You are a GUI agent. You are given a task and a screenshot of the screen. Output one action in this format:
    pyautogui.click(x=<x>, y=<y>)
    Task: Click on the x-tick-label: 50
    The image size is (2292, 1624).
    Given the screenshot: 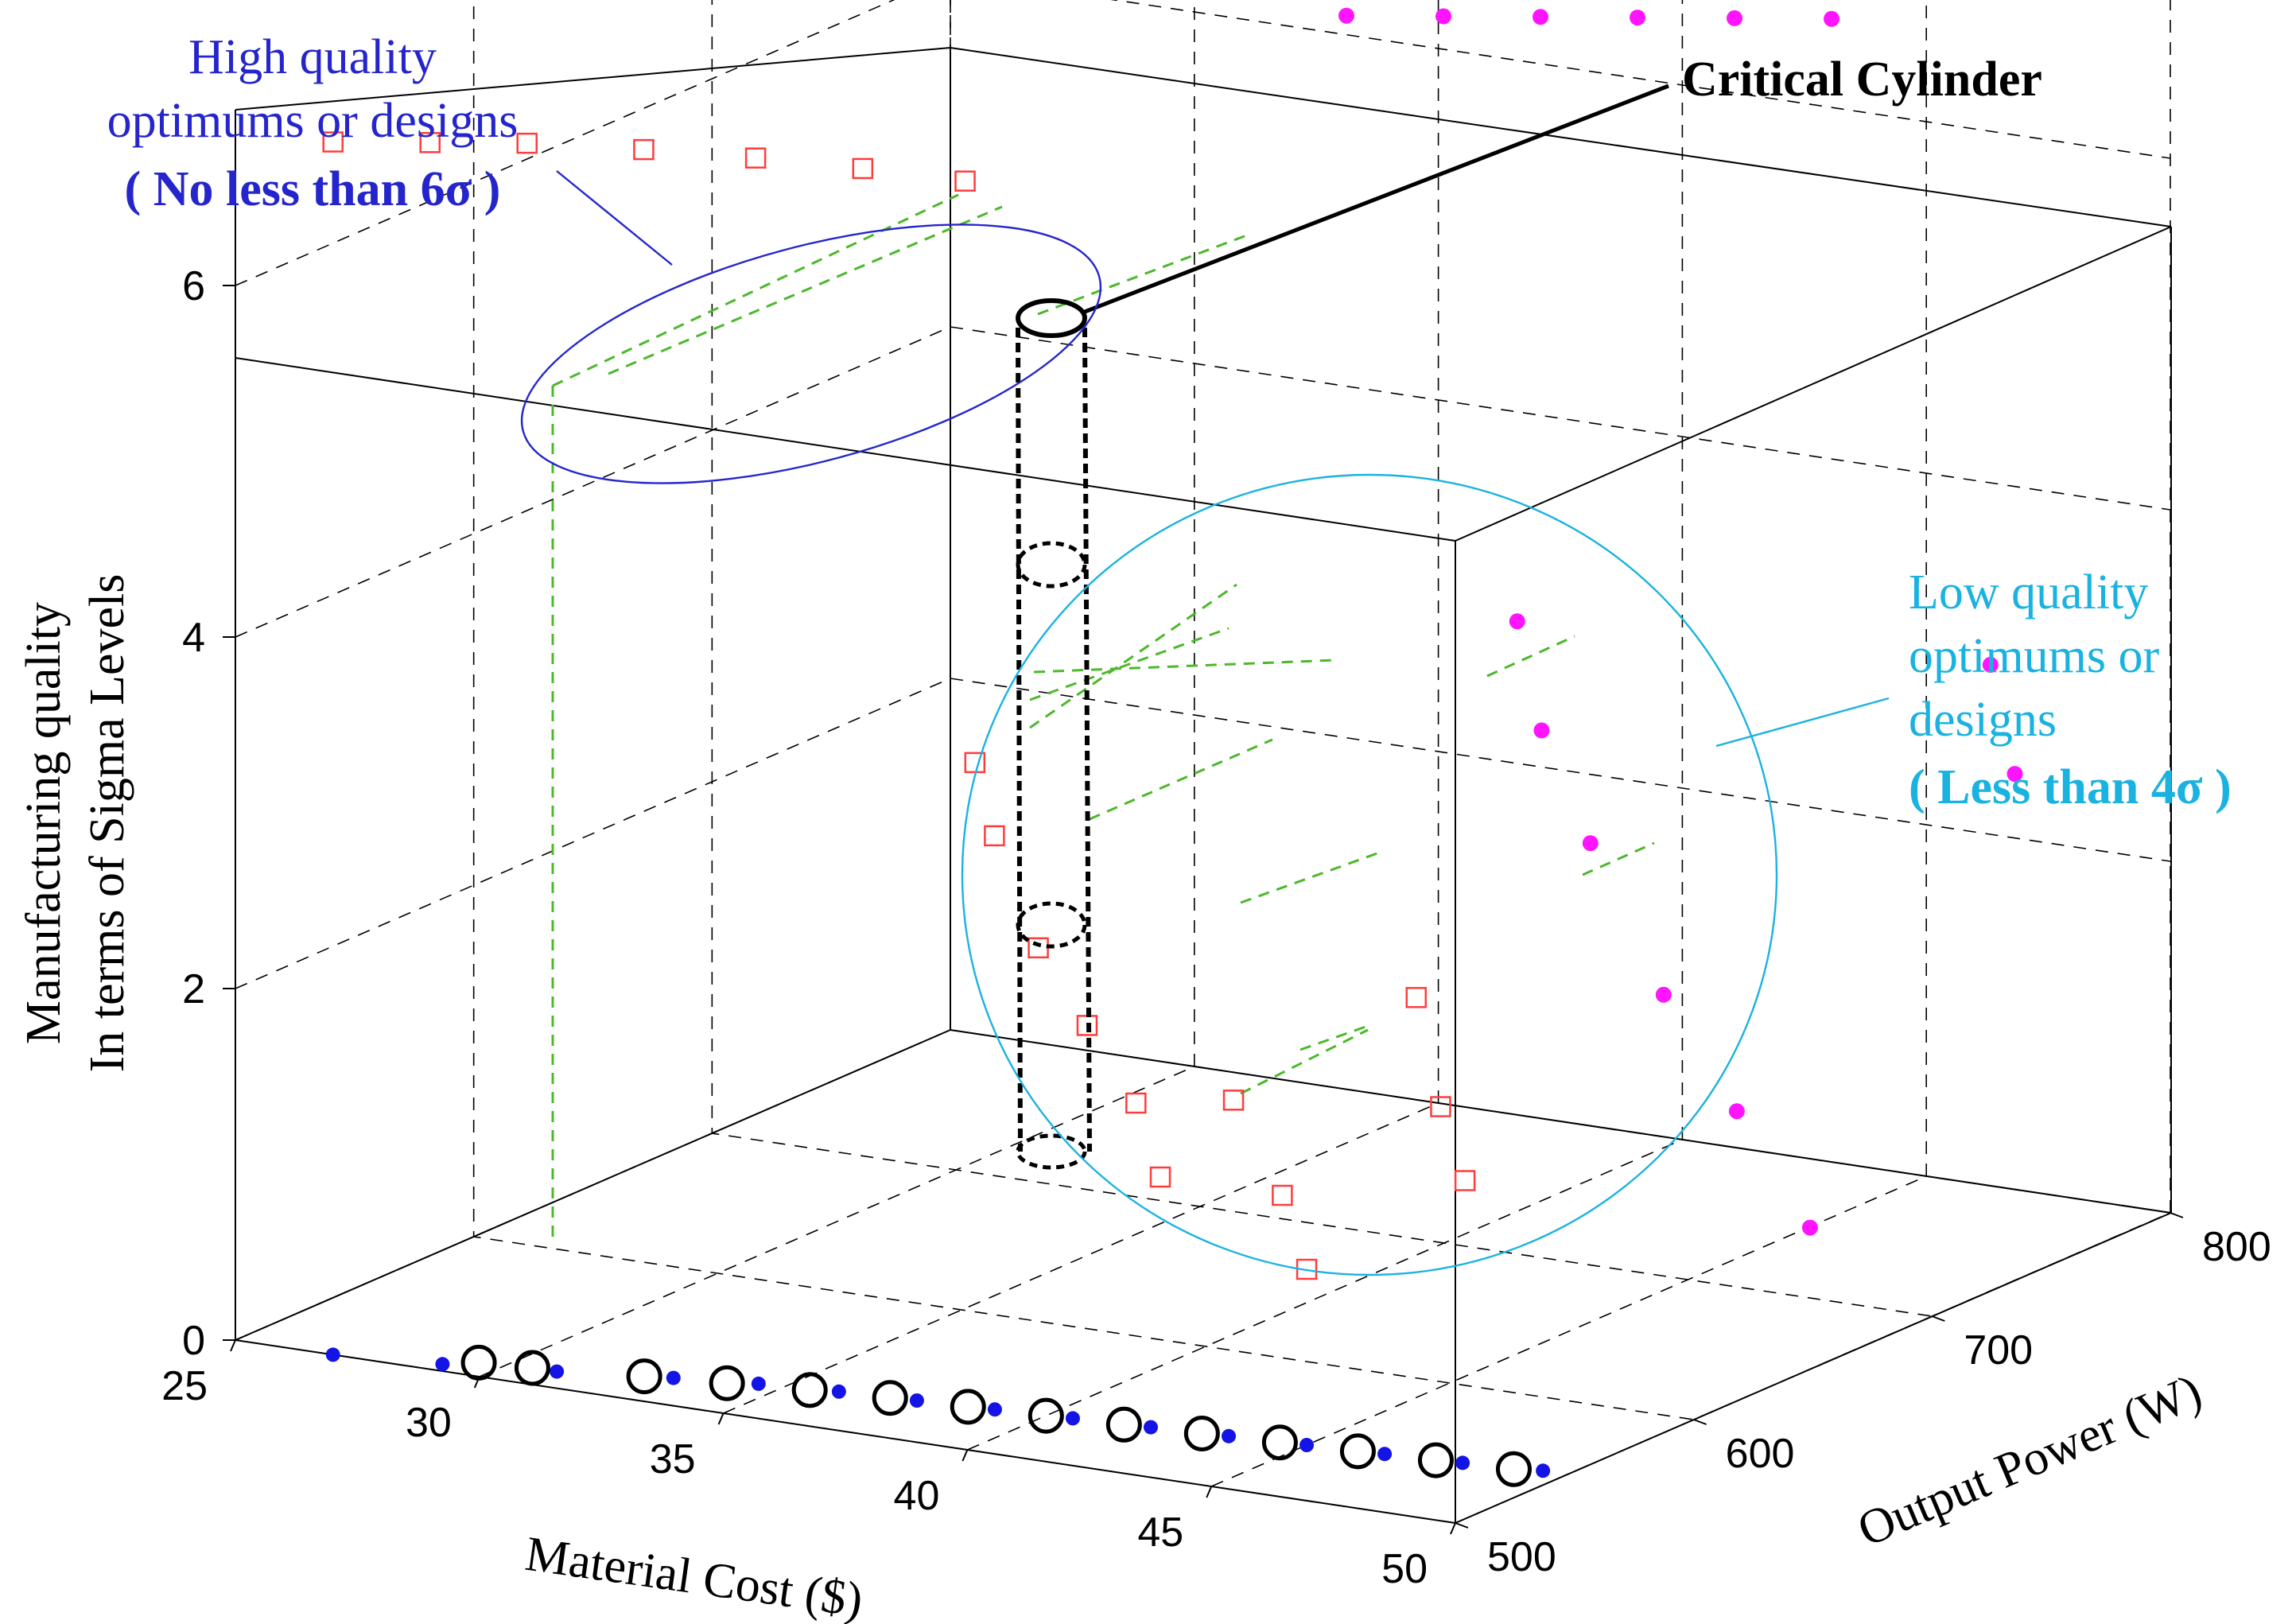 What is the action you would take?
    pyautogui.click(x=1405, y=1569)
    